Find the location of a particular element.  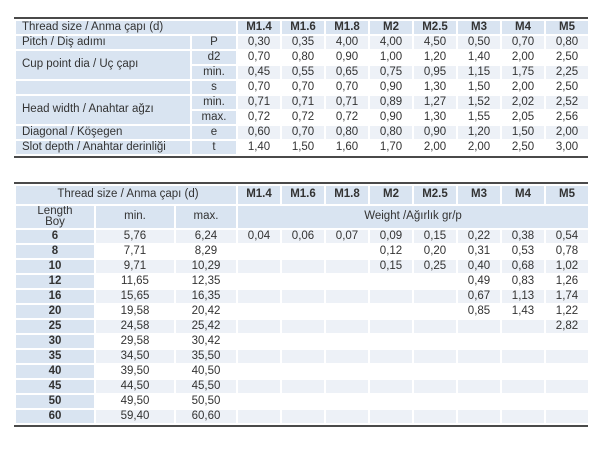

spec-value-cell: 1,50 is located at coordinates (523, 132).